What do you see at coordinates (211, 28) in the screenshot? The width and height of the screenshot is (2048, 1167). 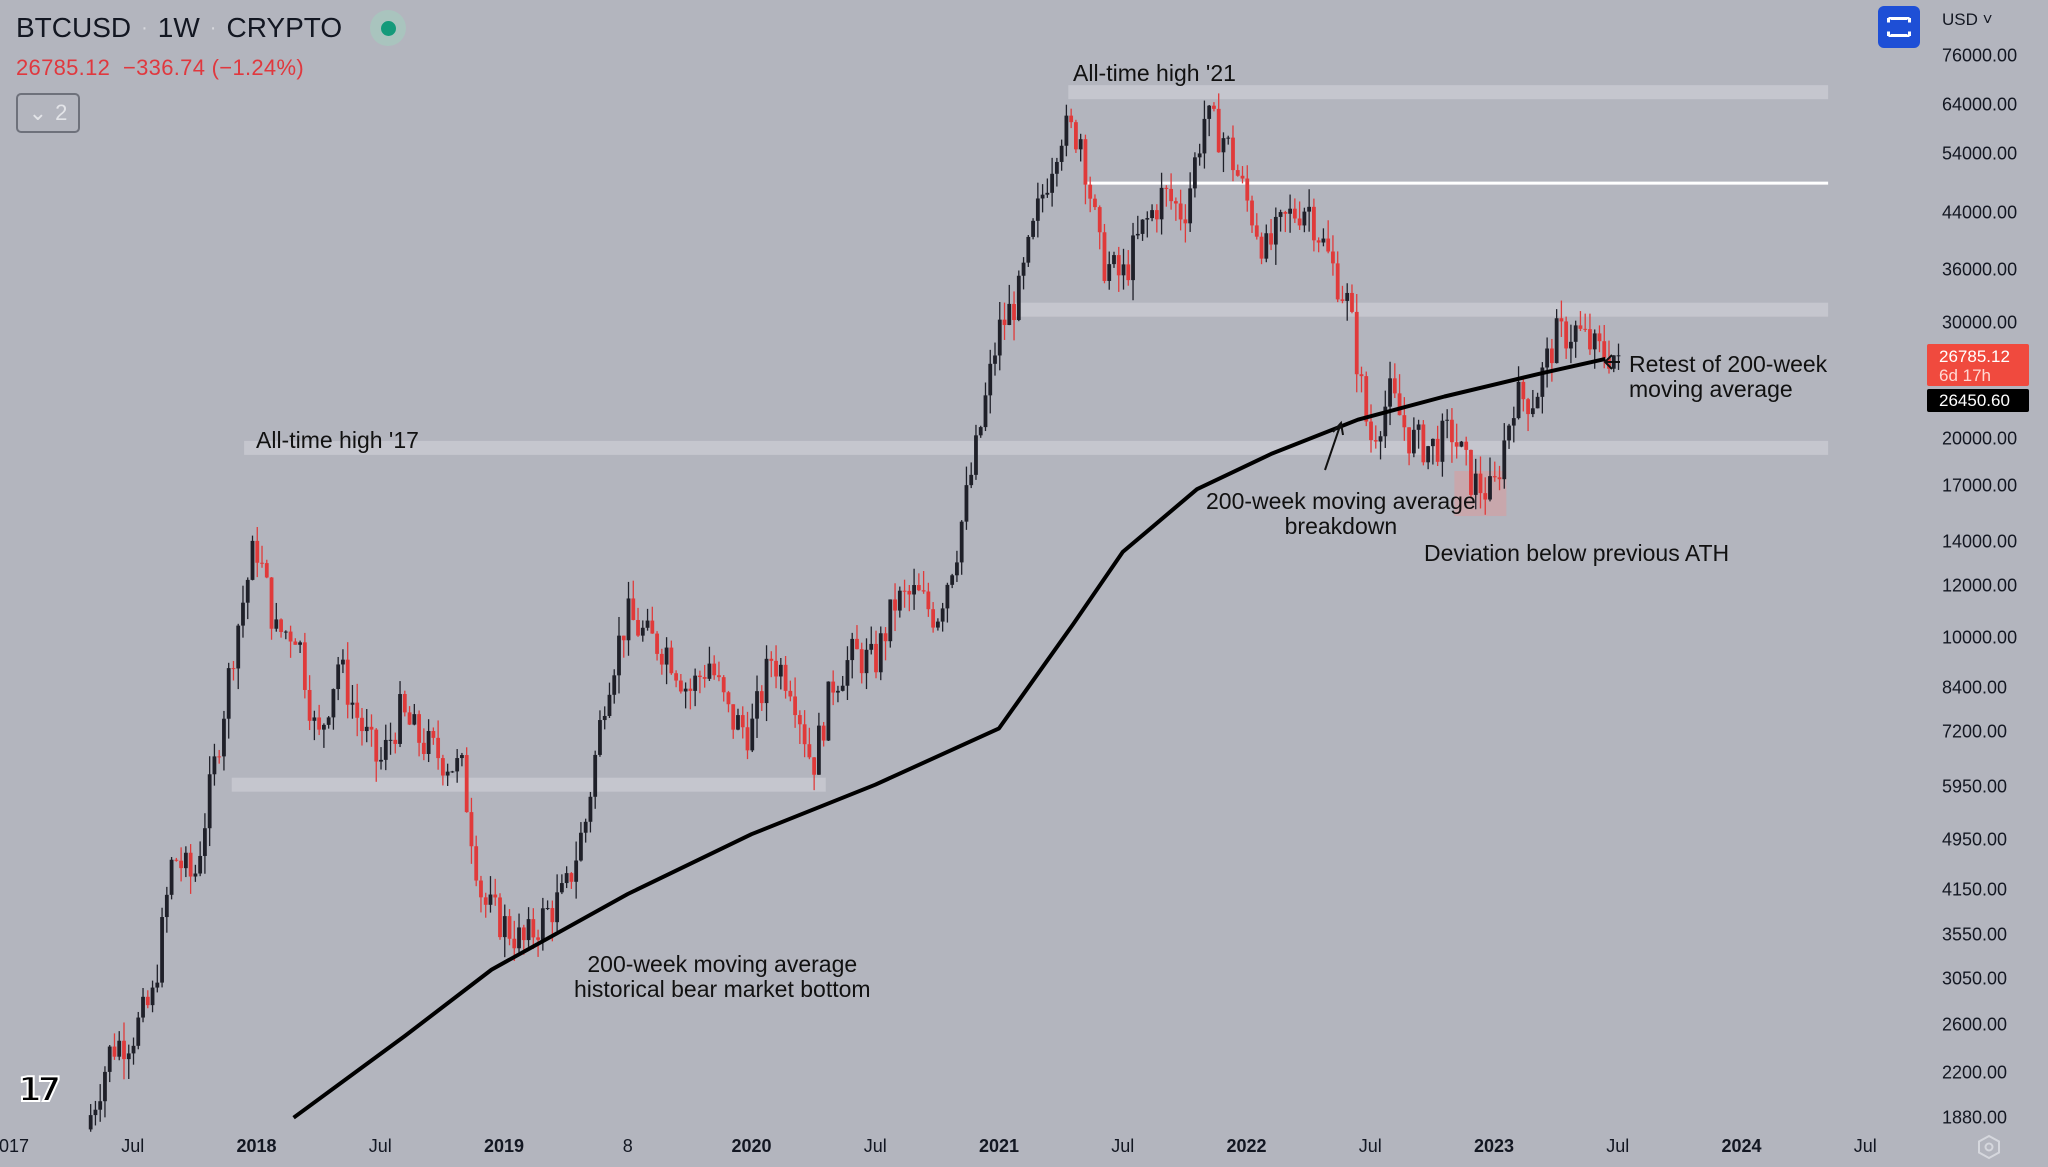 I see `symbol-header: BTCUSD · 1W · CRYPTO` at bounding box center [211, 28].